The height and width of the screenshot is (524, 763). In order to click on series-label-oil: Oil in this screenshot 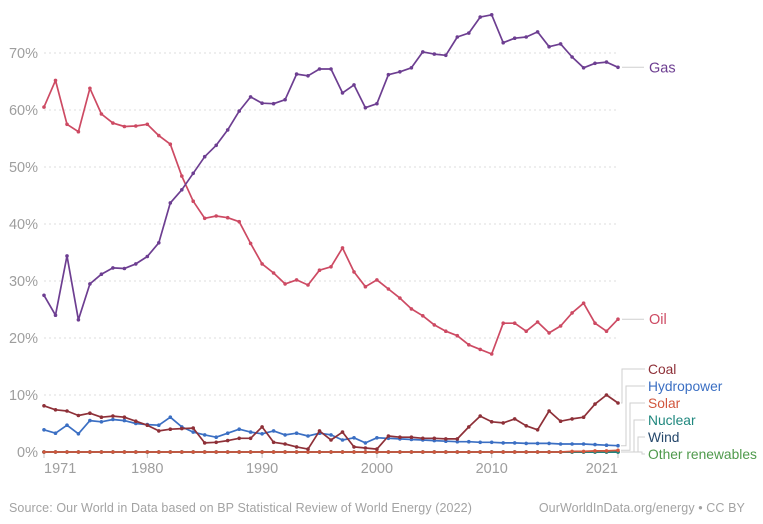, I will do `click(658, 320)`.